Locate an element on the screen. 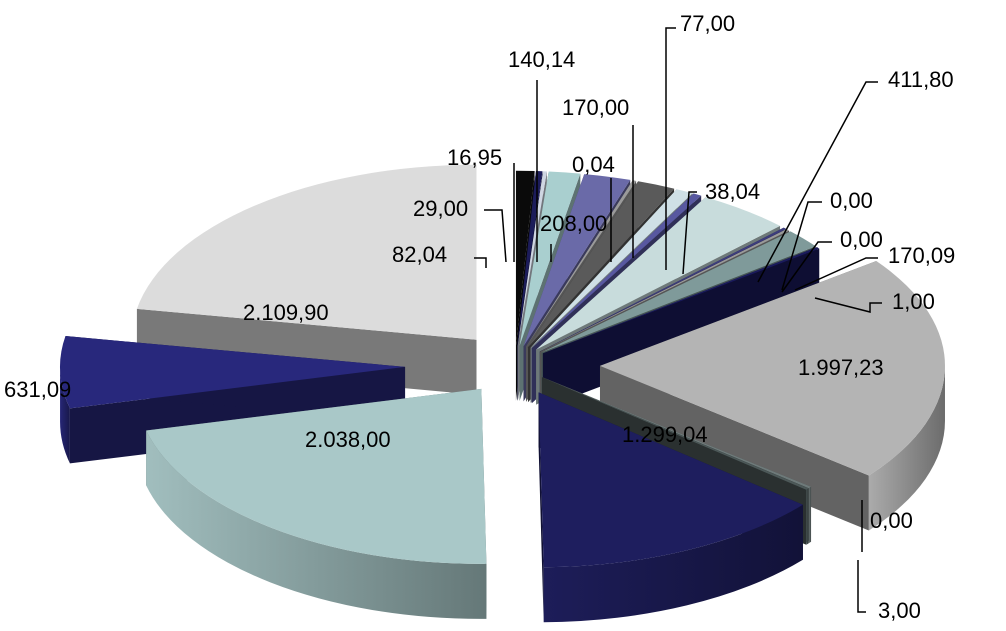  data-label: 1.997,23 is located at coordinates (841, 367).